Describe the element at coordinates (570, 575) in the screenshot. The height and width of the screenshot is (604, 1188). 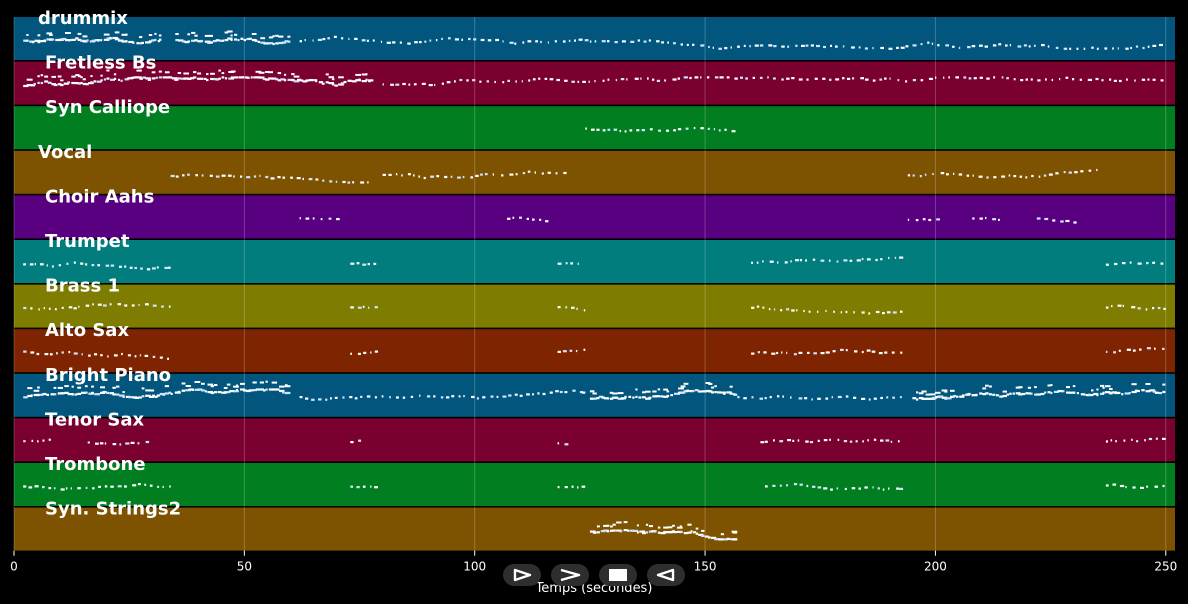
I see `forward-button` at that location.